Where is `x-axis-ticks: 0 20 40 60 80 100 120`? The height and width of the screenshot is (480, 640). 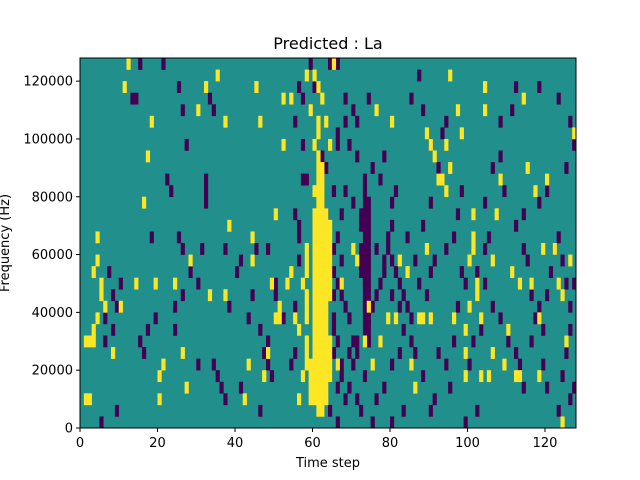
x-axis-ticks: 0 20 40 60 80 100 120 is located at coordinates (316, 439).